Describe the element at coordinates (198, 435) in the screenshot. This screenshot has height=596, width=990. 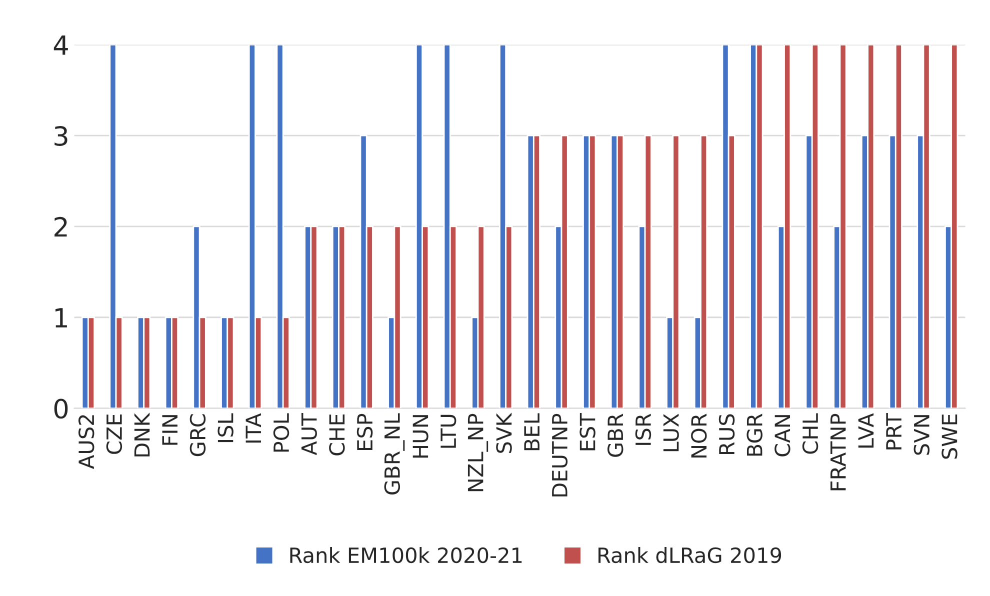
I see `x-tick-label: GRC` at that location.